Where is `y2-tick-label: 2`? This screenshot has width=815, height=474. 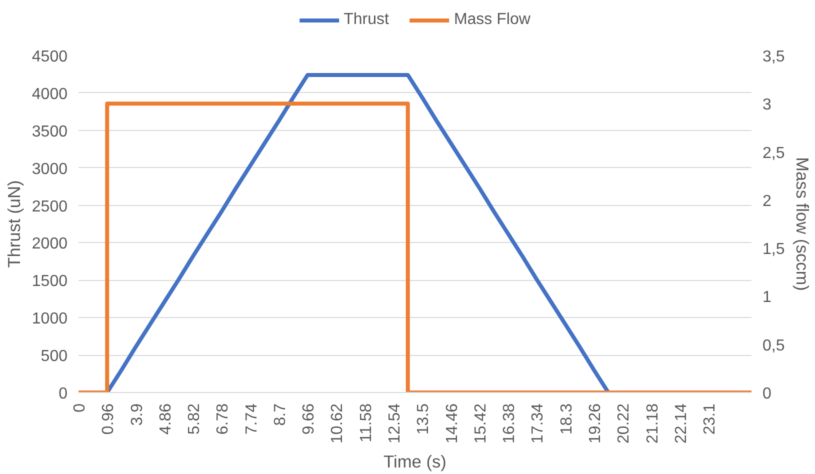 y2-tick-label: 2 is located at coordinates (767, 201).